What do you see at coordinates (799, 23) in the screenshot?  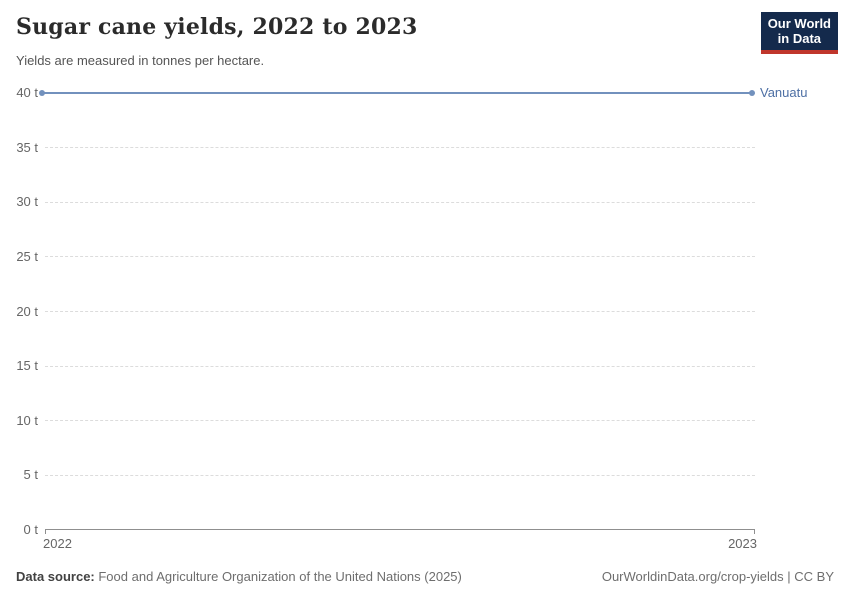 I see `owid-logo-line1: Our World` at bounding box center [799, 23].